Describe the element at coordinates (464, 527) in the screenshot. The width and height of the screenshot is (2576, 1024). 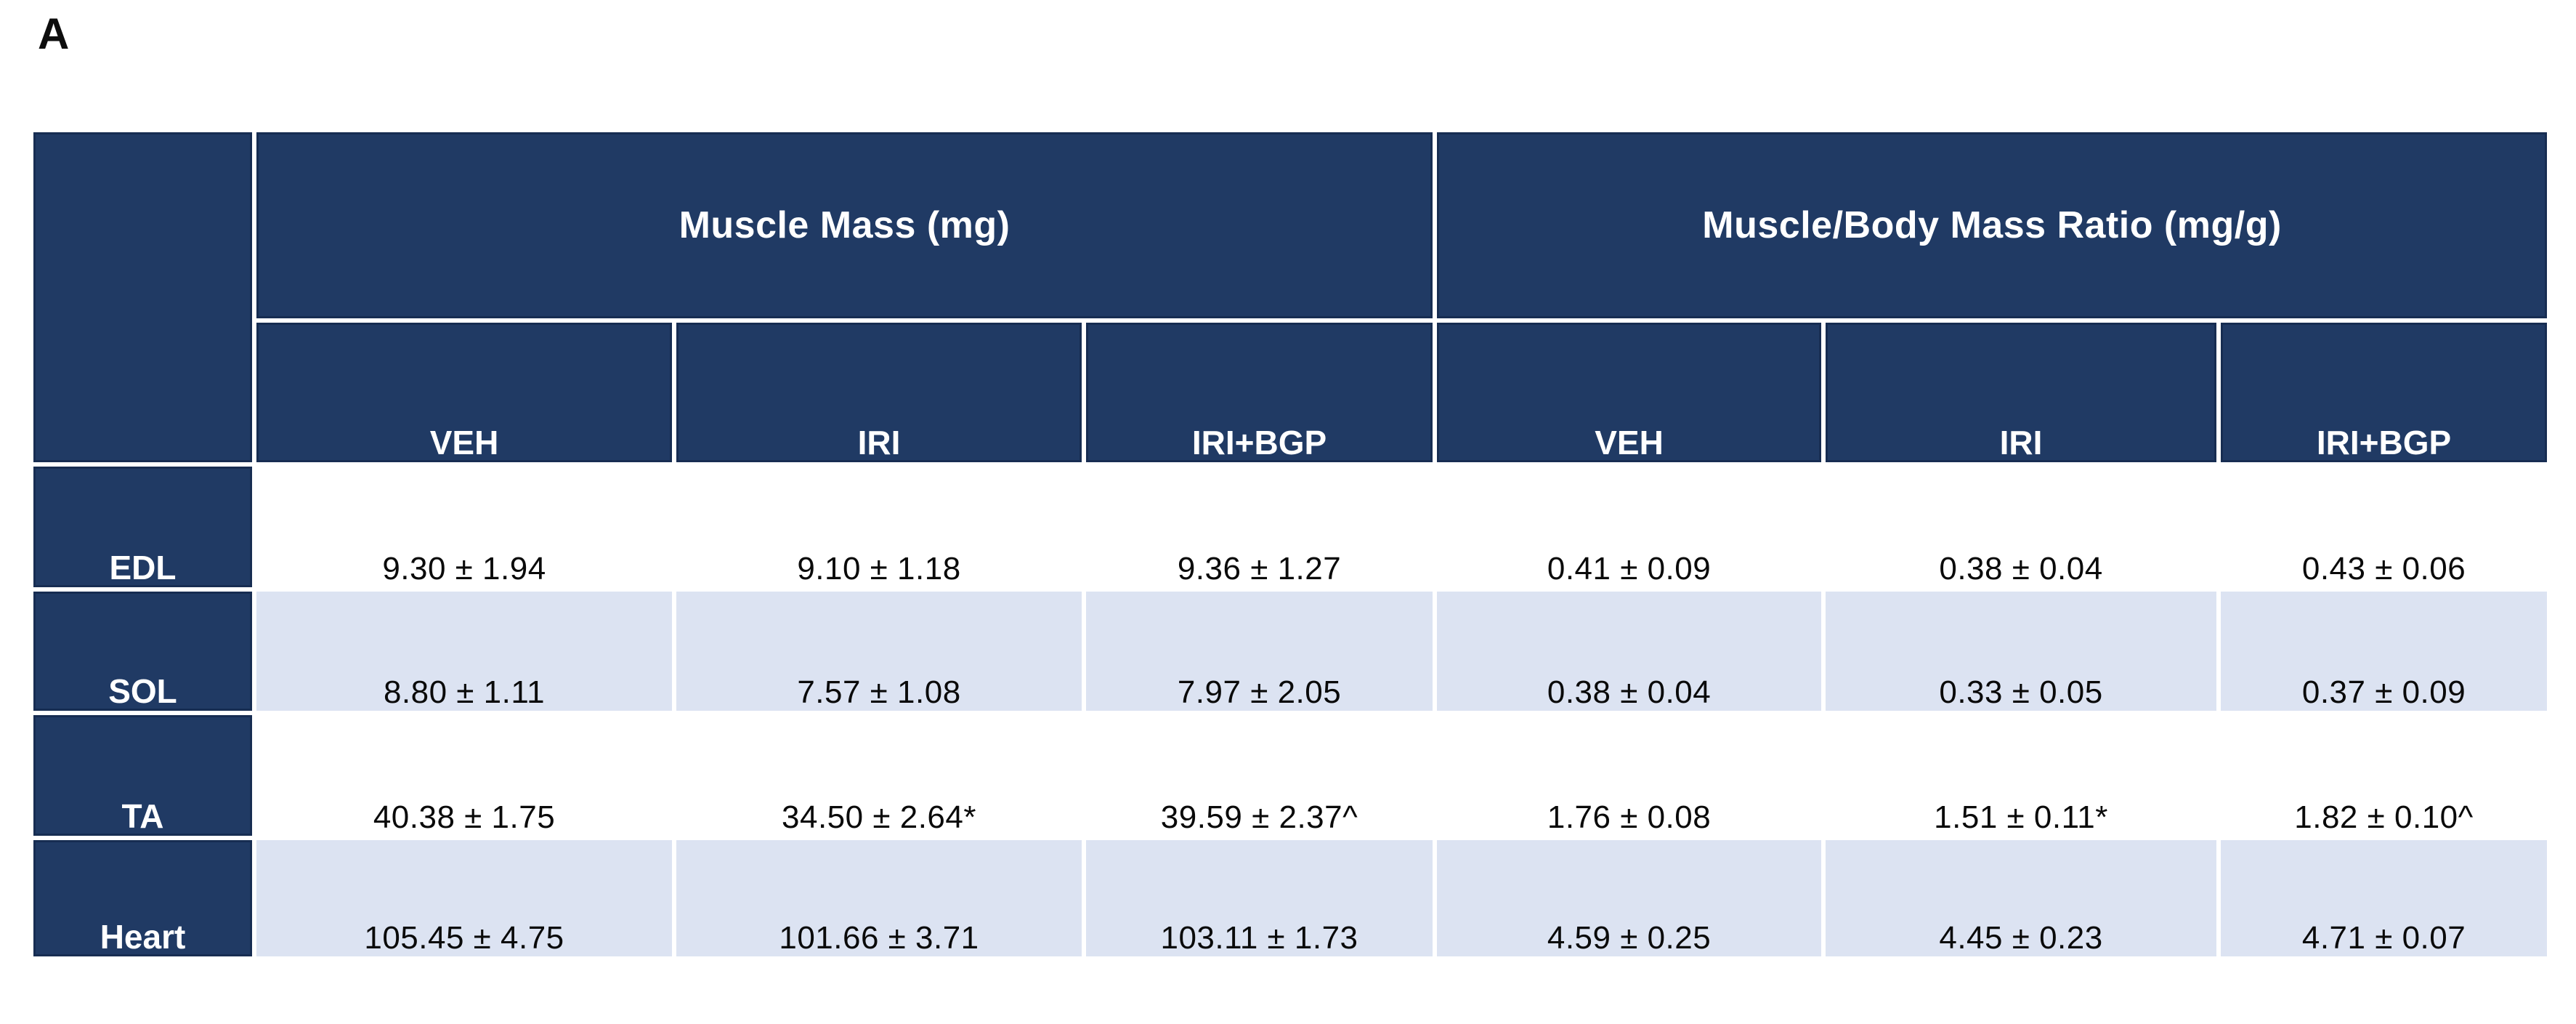
I see `table-cell-edl-veh-mass: 9.30 ± 1.94` at that location.